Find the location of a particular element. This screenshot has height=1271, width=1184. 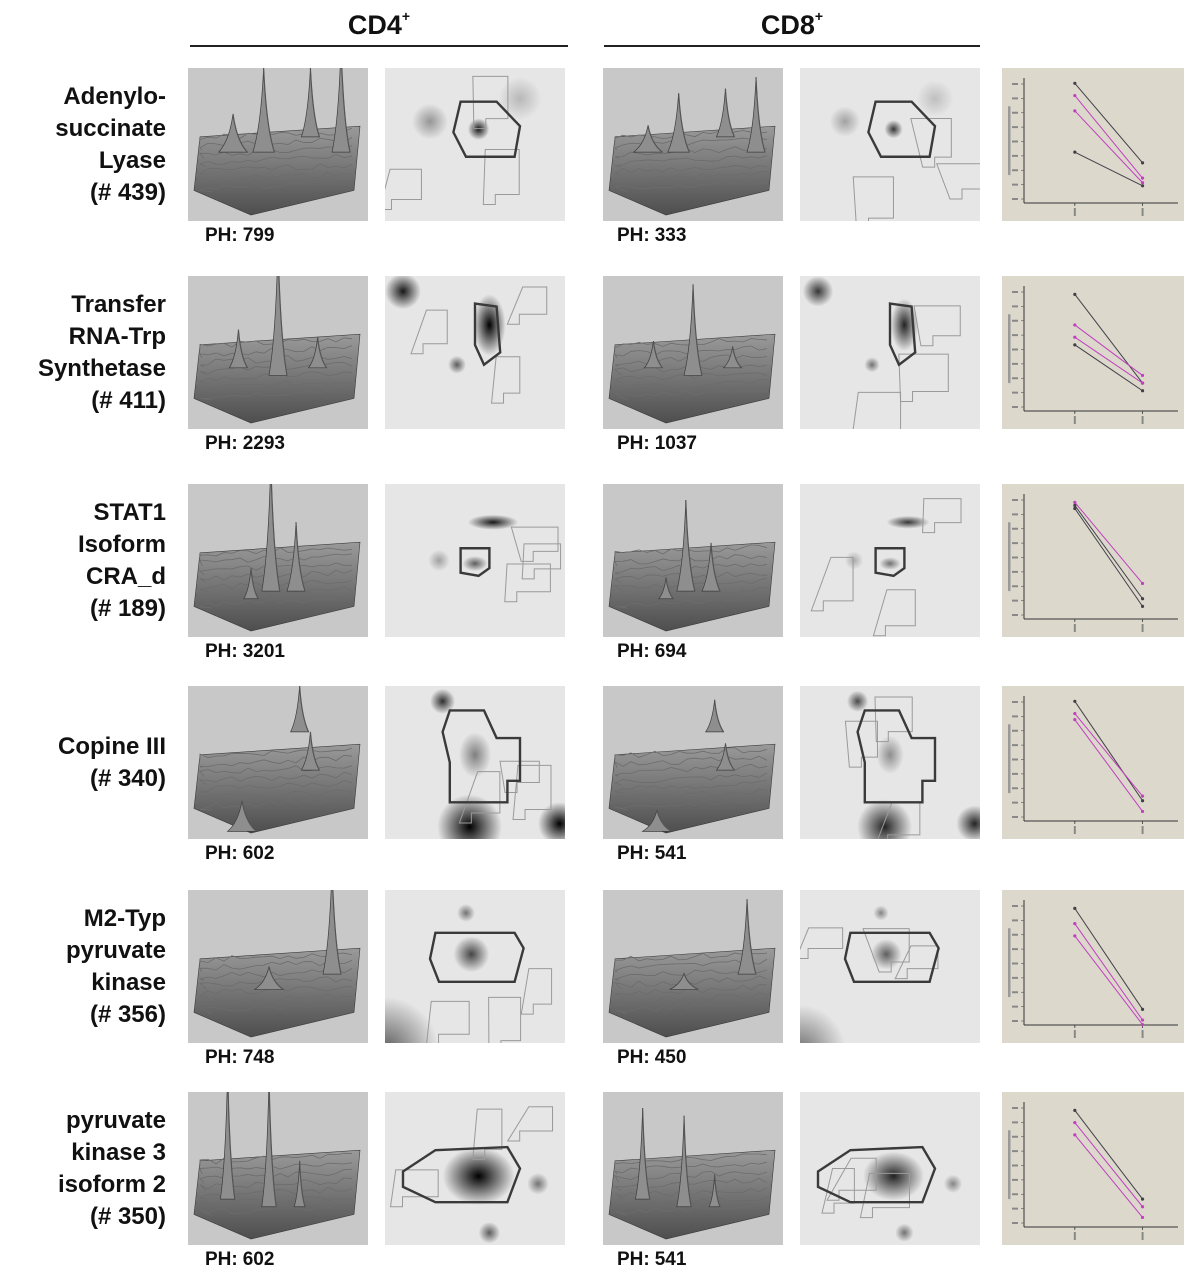

protein-label-line: succinate is located at coordinates (110, 128).